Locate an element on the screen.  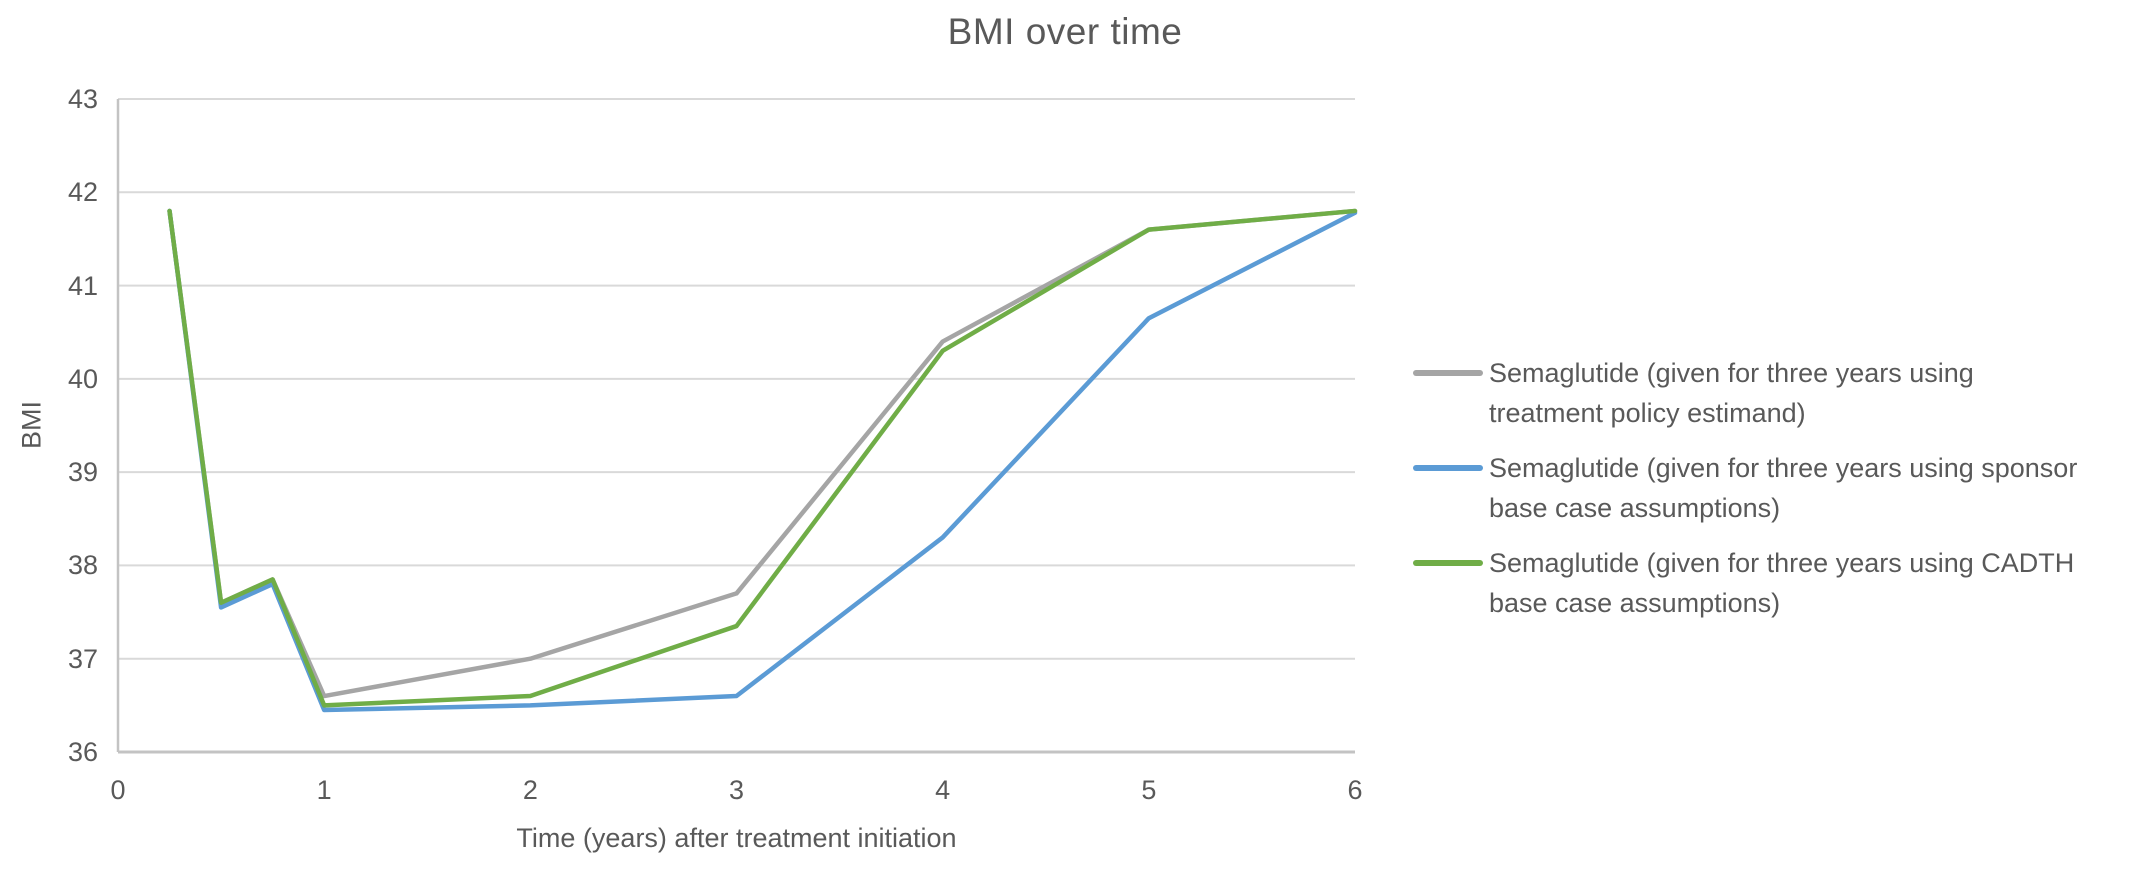
y-tick-label-37: 37 is located at coordinates (82, 658).